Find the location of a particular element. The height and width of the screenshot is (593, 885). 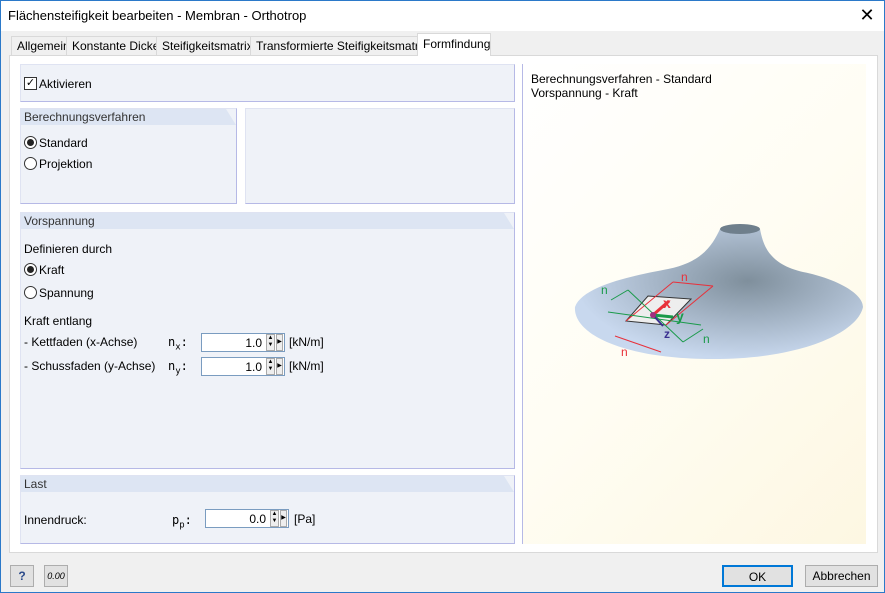

warp-label: - Kettfaden (x-Achse) is located at coordinates (81, 342).